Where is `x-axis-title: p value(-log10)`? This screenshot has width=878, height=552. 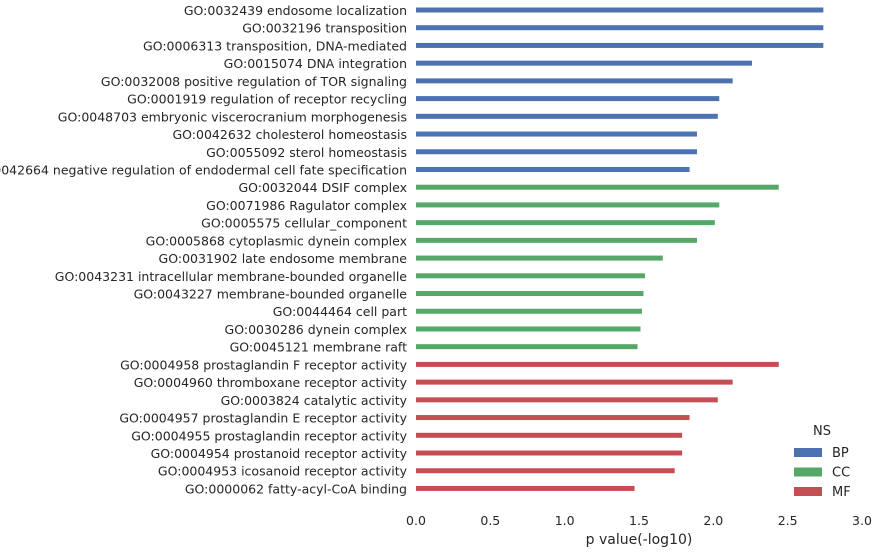 x-axis-title: p value(-log10) is located at coordinates (639, 540).